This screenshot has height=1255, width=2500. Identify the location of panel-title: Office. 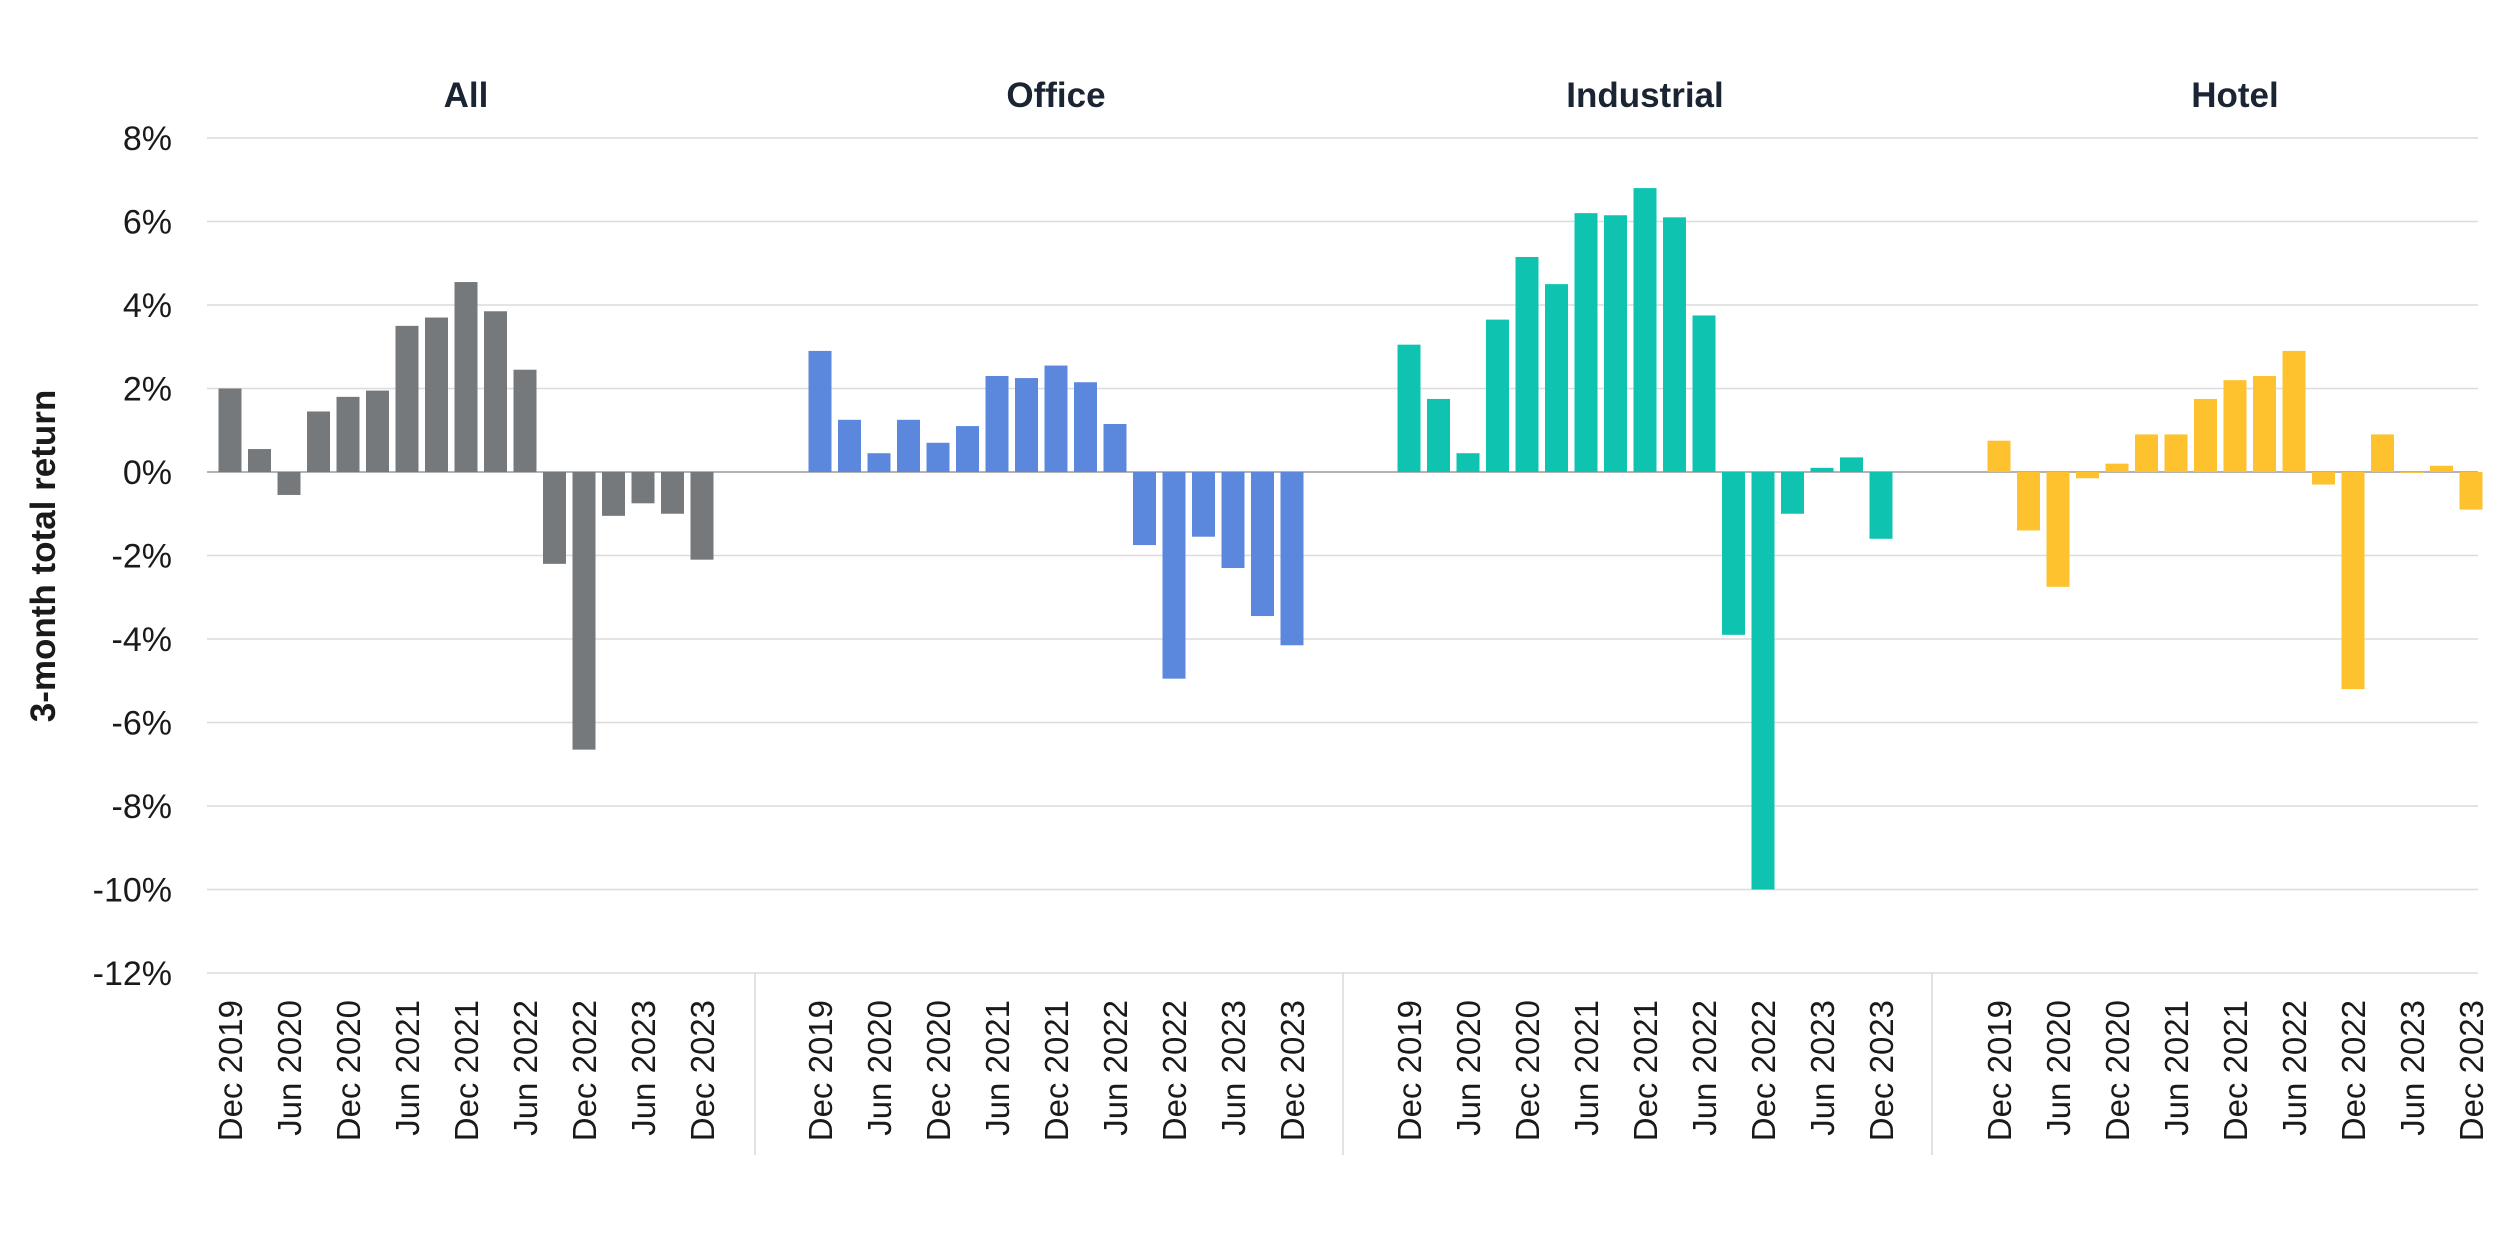
(1055, 95).